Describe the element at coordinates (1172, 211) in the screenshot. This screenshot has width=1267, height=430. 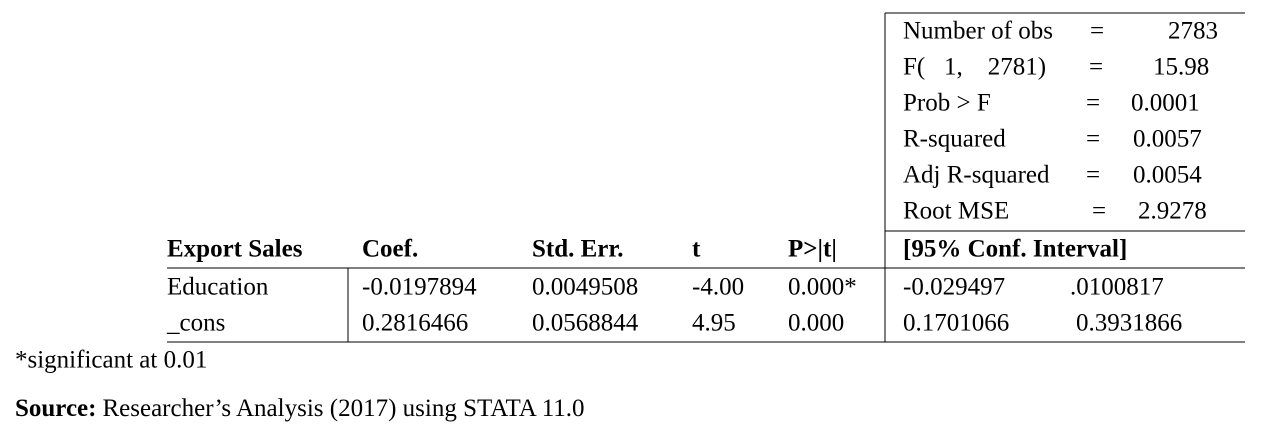
I see `stat-value: 2.9278` at that location.